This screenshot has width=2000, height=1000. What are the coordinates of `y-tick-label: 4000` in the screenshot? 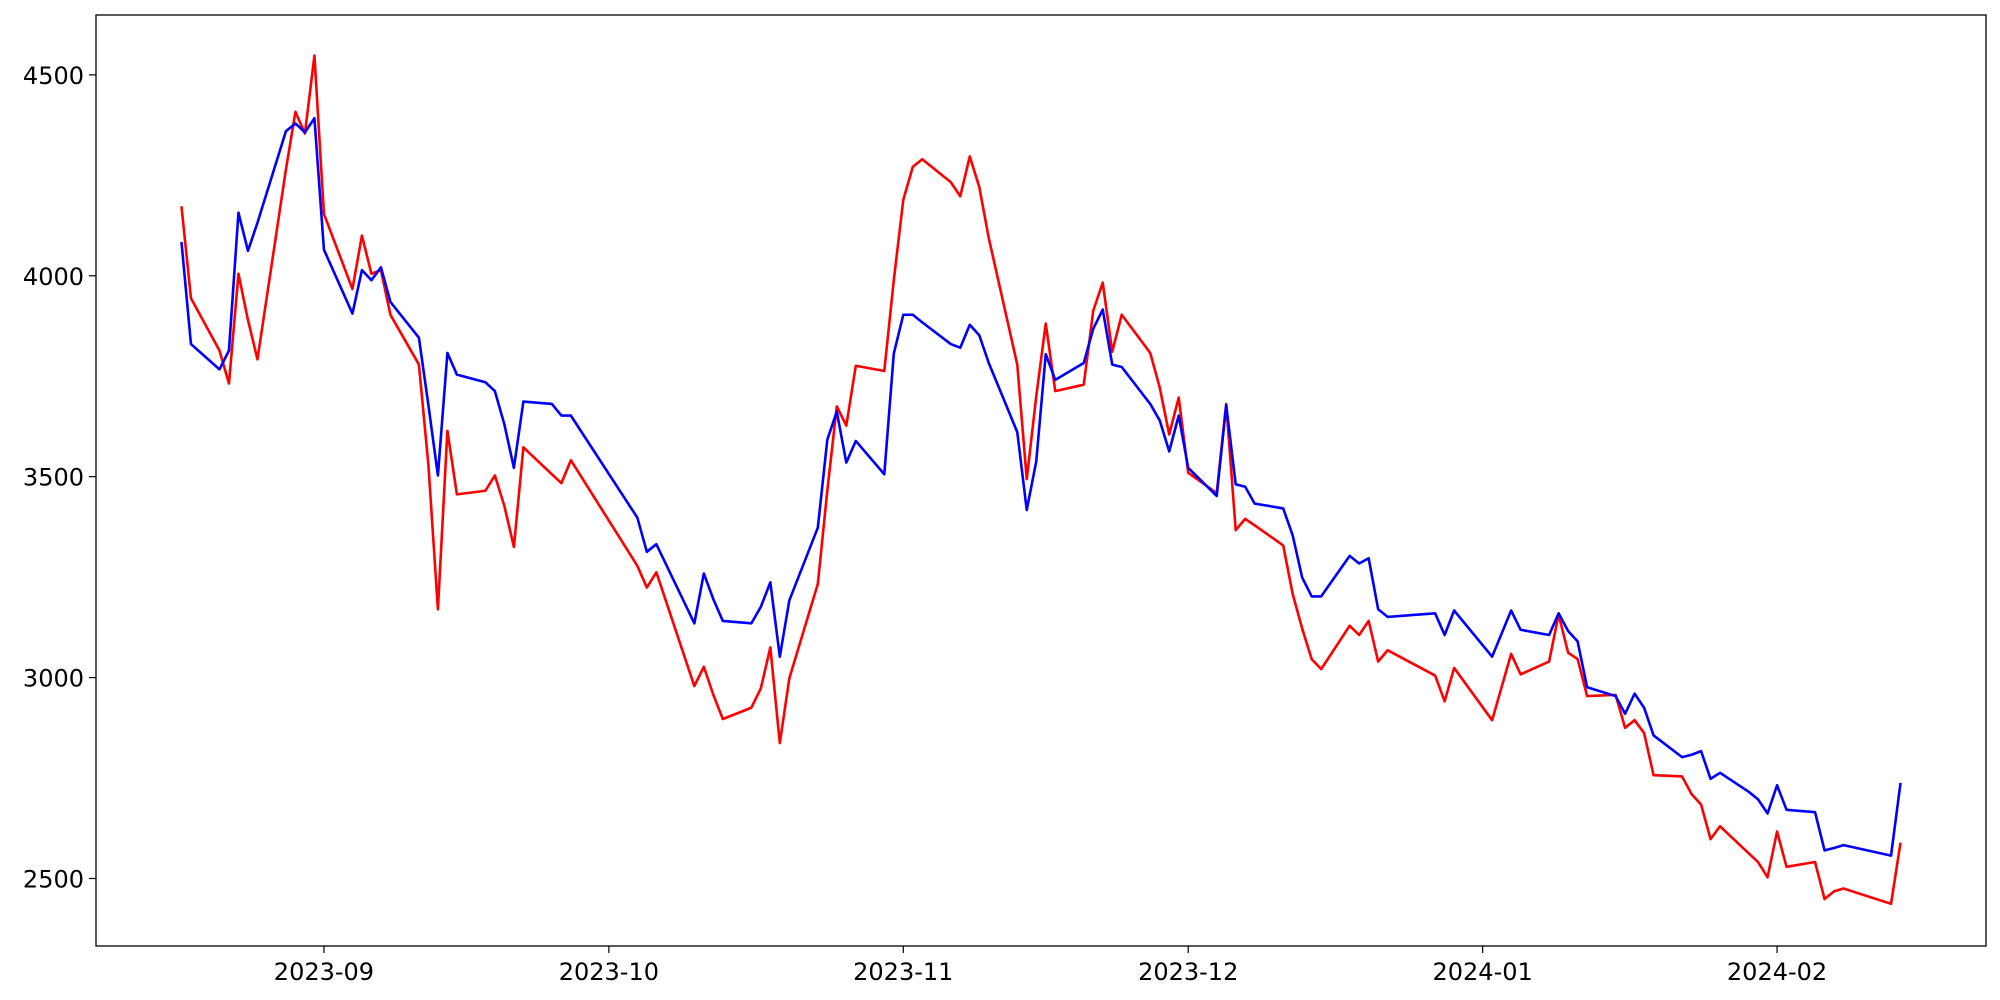 It's located at (53, 277).